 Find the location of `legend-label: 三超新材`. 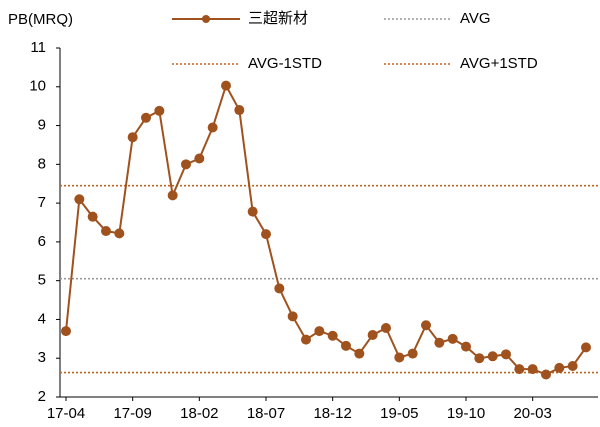

legend-label: 三超新材 is located at coordinates (278, 18).